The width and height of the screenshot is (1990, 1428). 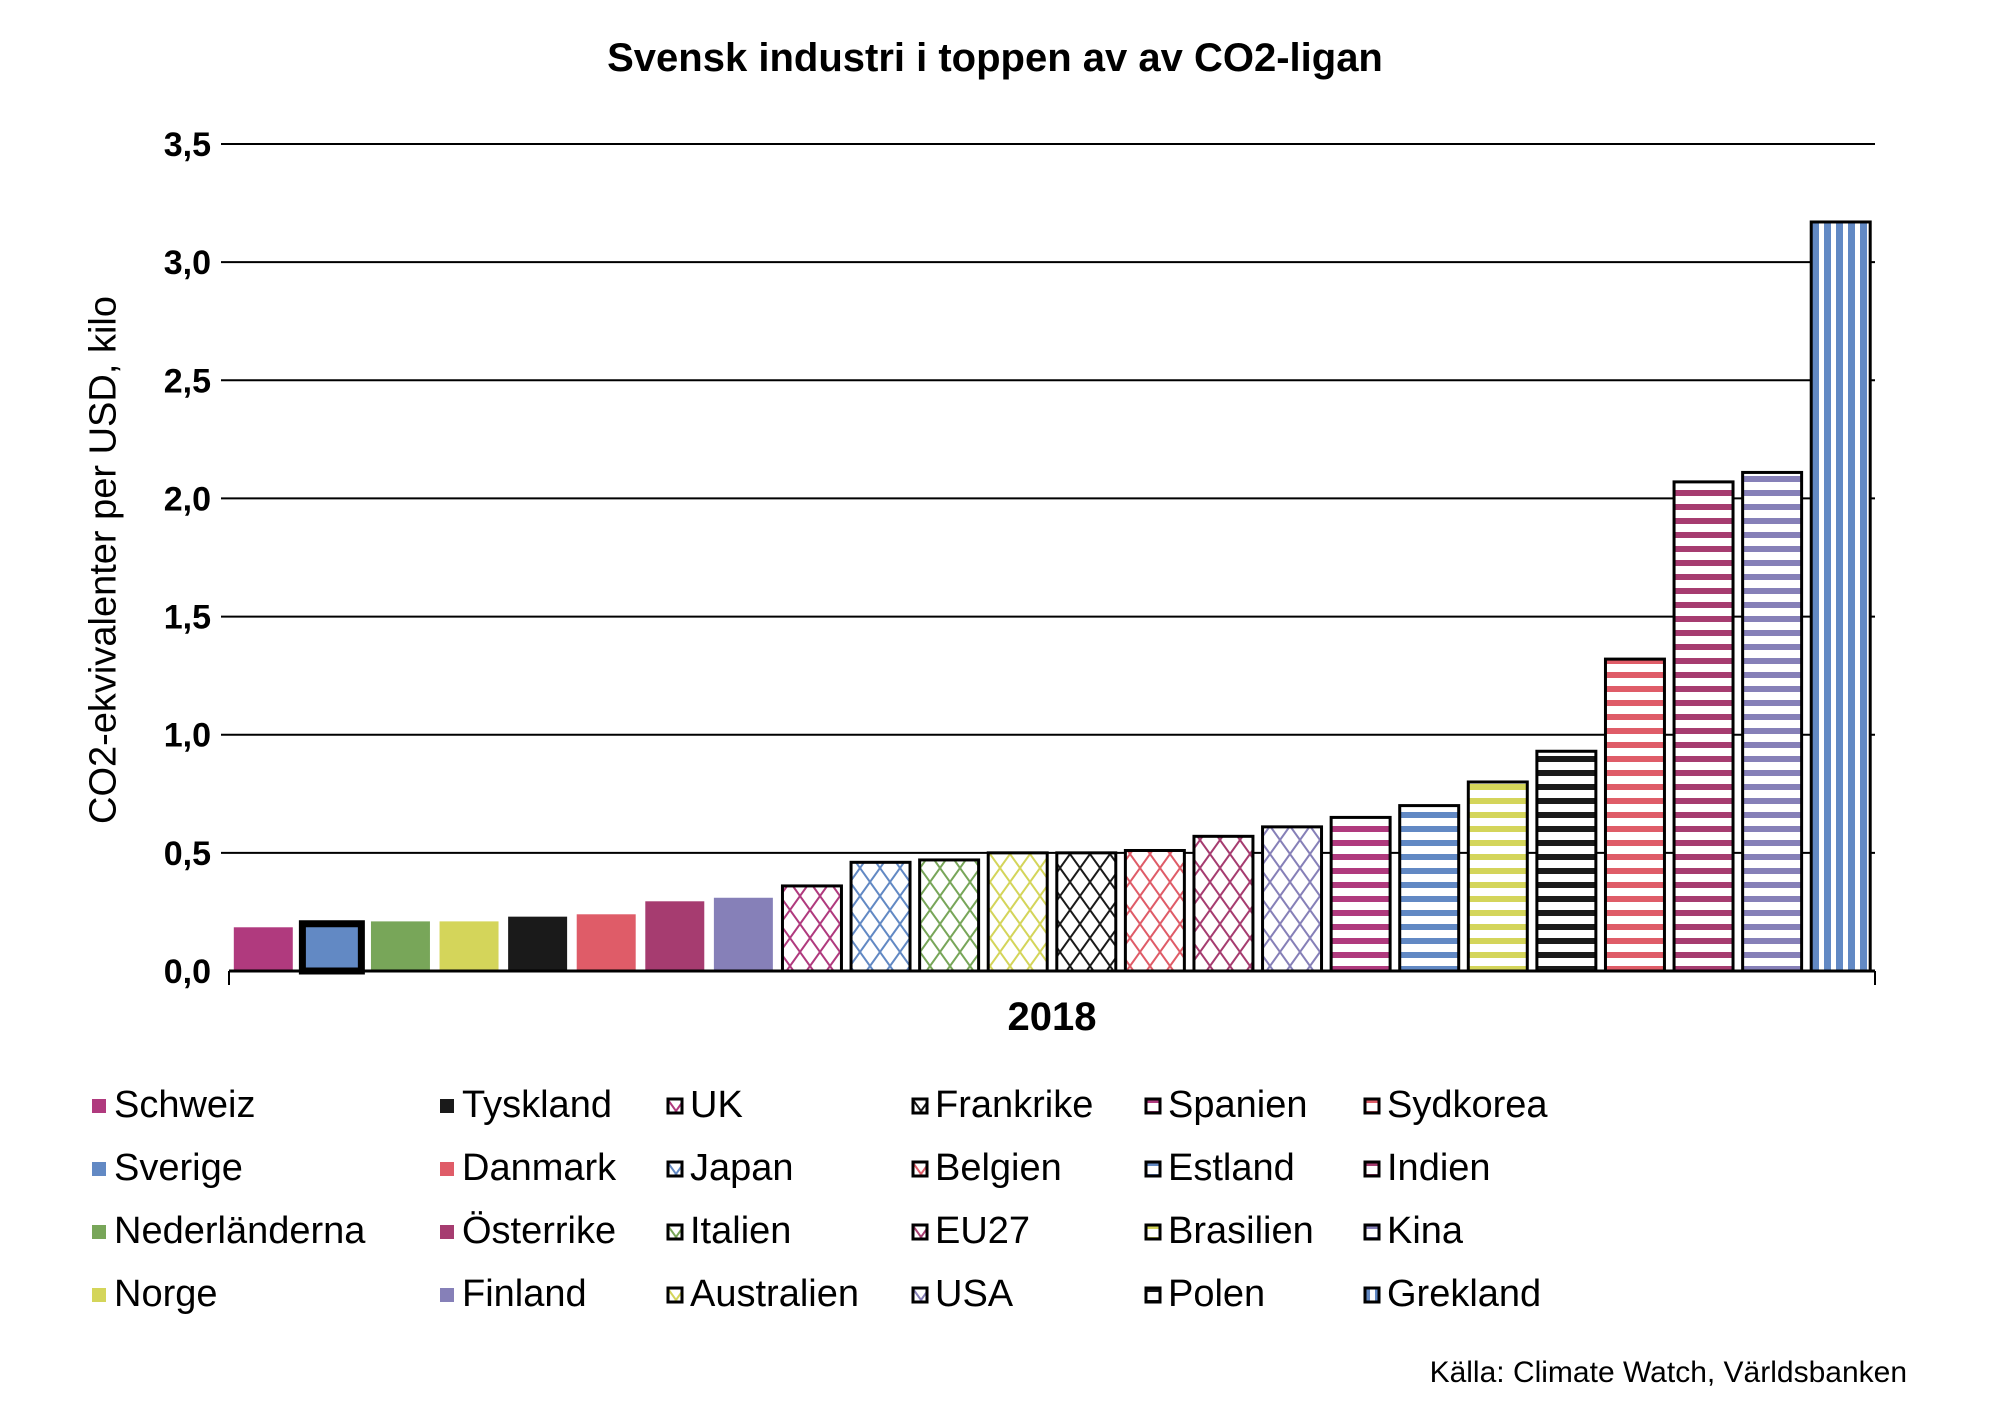 What do you see at coordinates (538, 943) in the screenshot?
I see `bar-tyskland` at bounding box center [538, 943].